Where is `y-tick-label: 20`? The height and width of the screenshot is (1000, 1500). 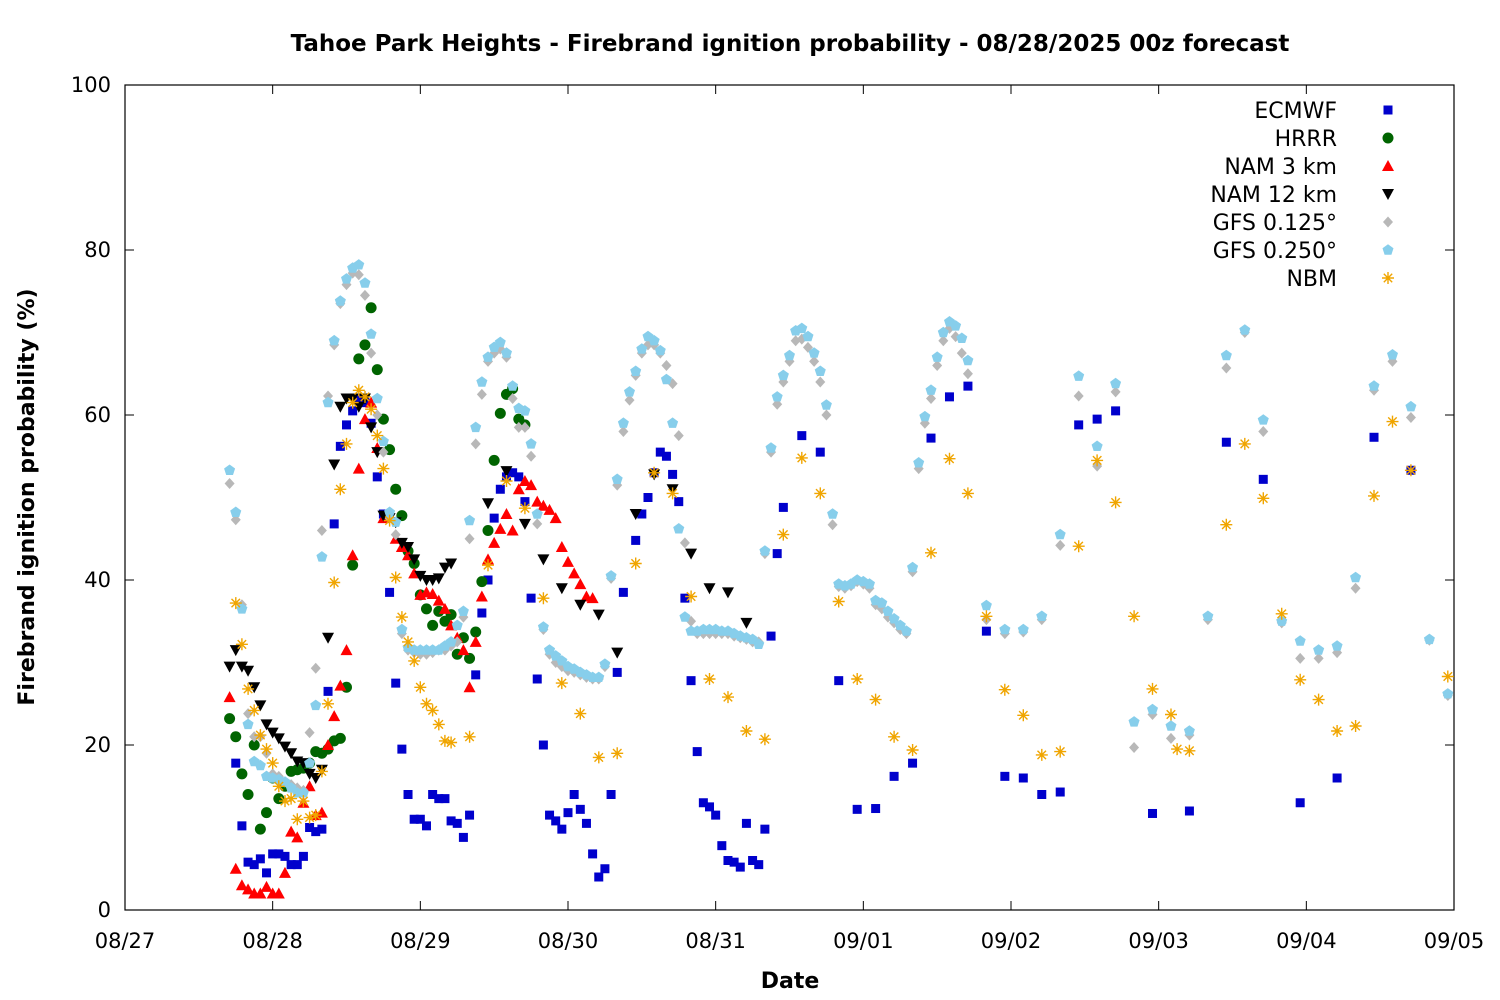 y-tick-label: 20 is located at coordinates (97, 745).